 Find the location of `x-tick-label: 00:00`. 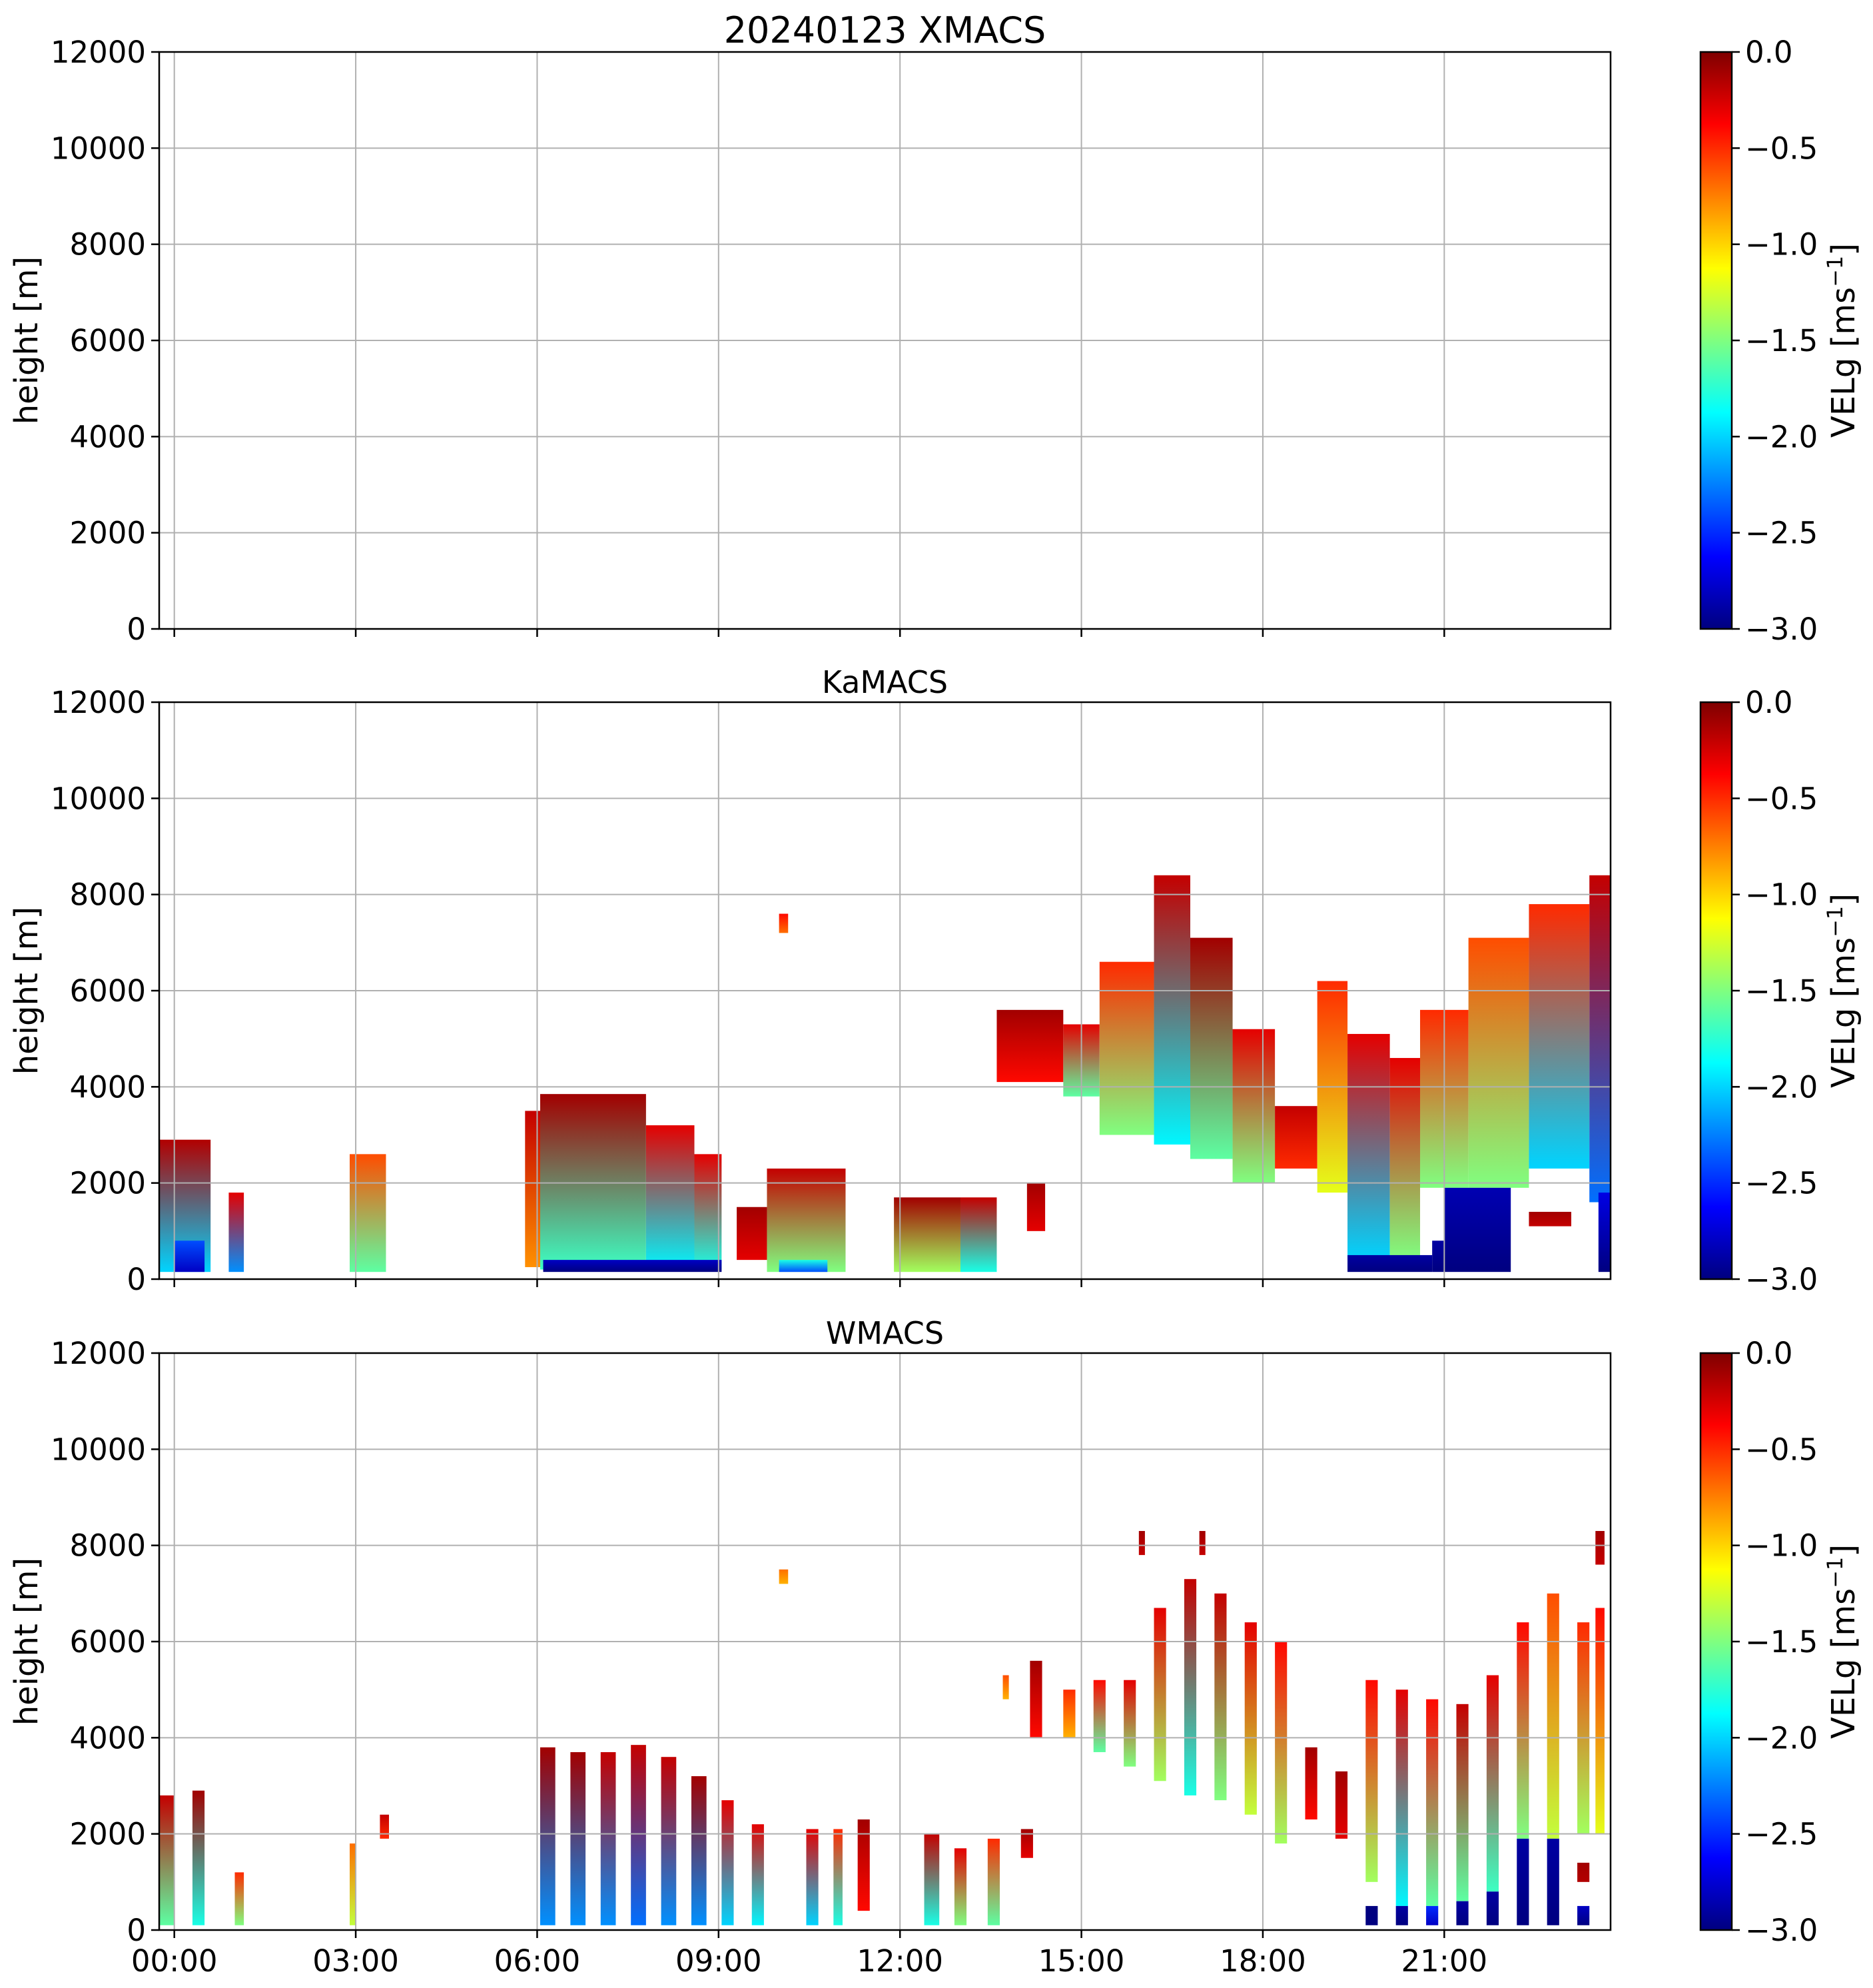

x-tick-label: 00:00 is located at coordinates (175, 1961).